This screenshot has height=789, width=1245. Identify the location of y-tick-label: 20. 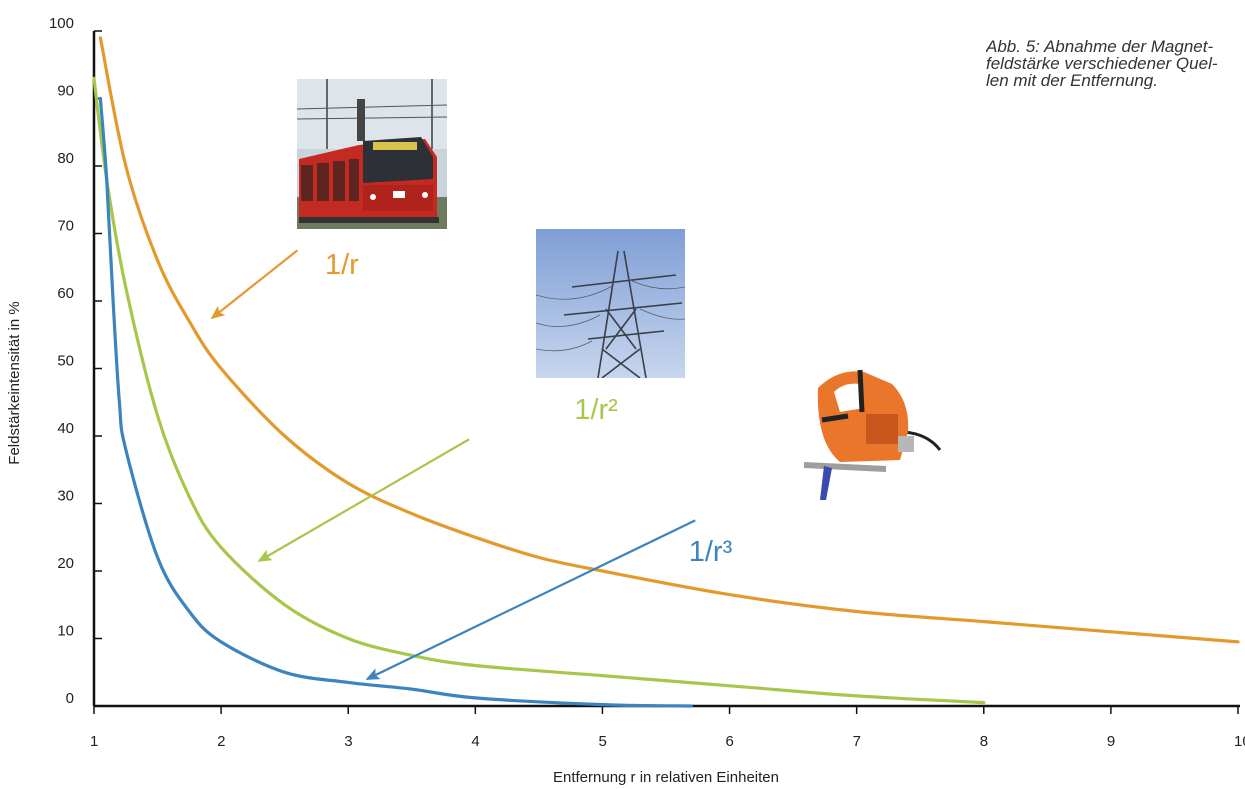
(65, 563).